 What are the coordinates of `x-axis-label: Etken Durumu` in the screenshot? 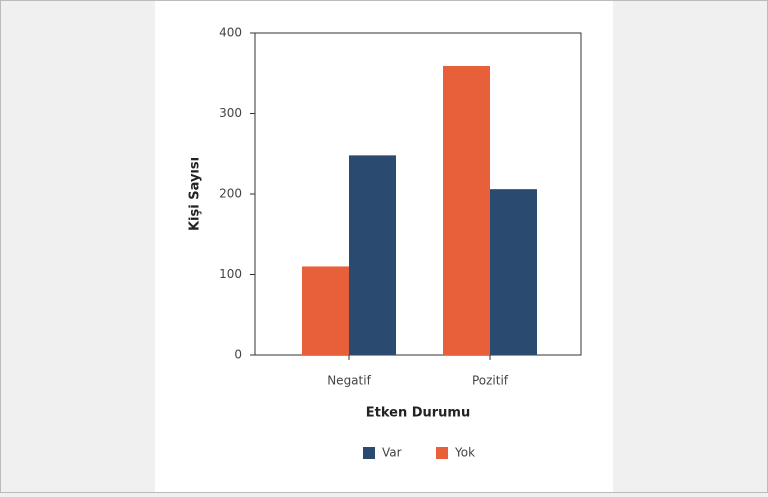 It's located at (418, 413).